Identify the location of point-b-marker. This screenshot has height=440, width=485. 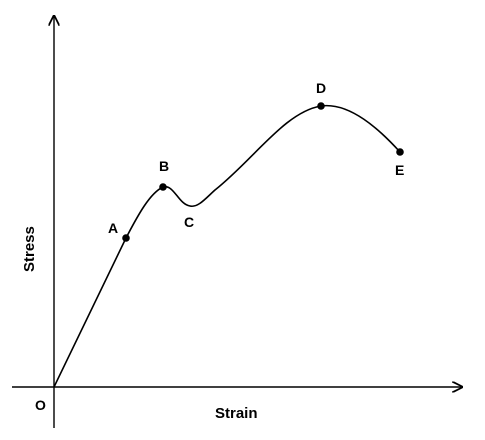
(163, 187).